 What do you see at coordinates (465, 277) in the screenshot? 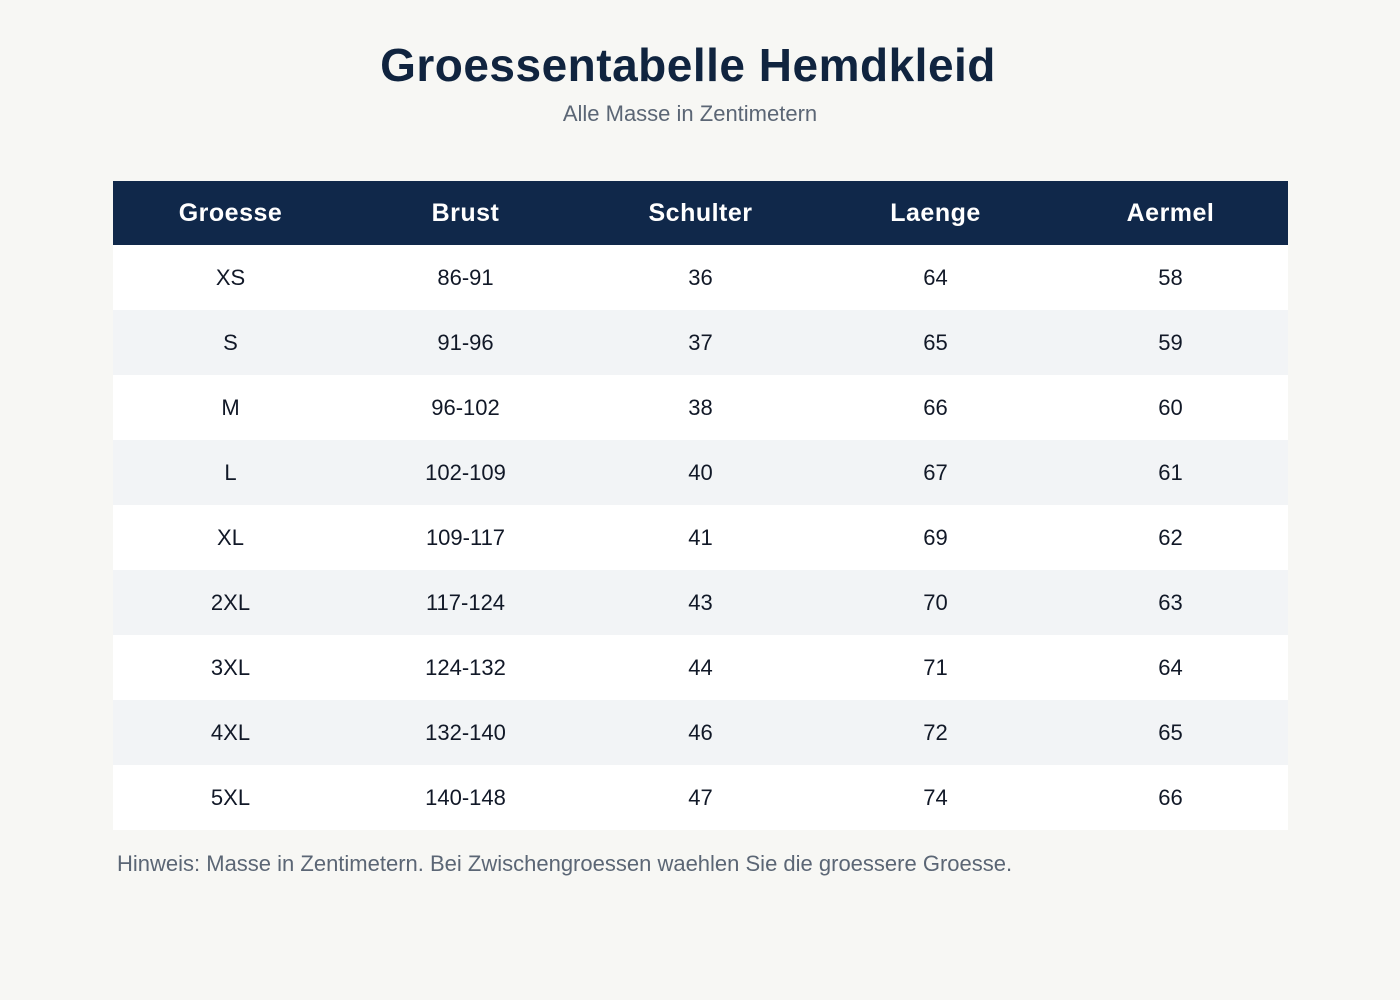
I see `cell-chest: 86-91` at bounding box center [465, 277].